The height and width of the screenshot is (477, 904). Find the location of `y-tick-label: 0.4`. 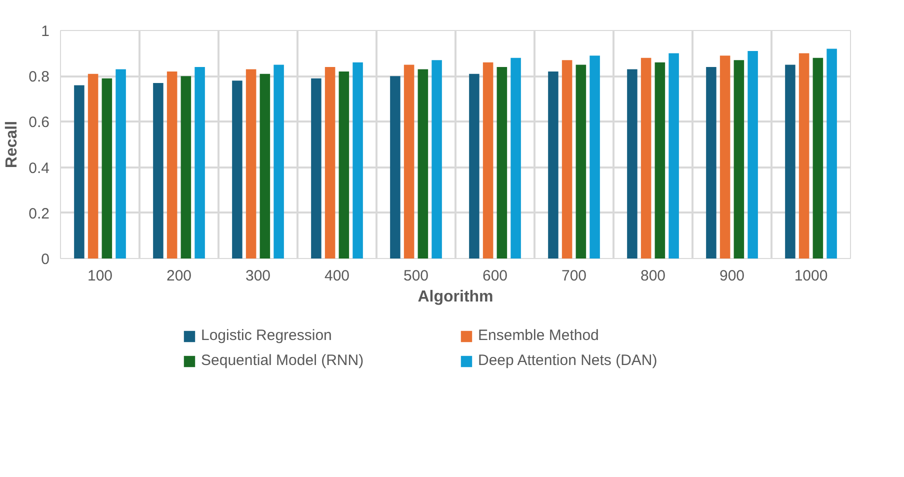

y-tick-label: 0.4 is located at coordinates (39, 168).